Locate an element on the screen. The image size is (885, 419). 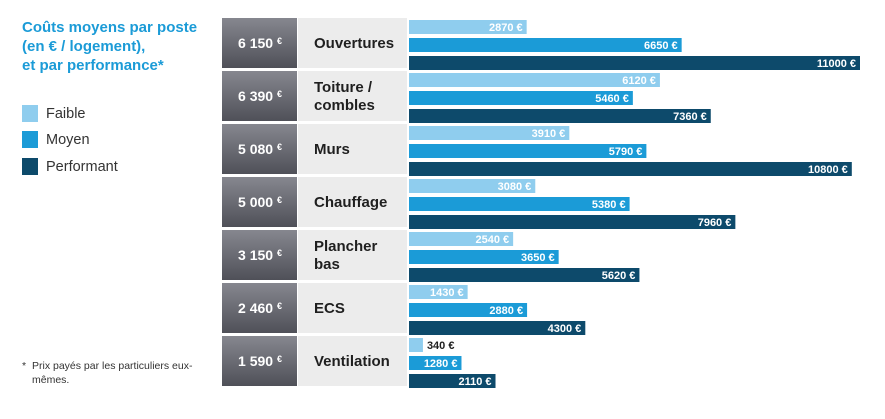
average-box-murs is located at coordinates (259, 149).